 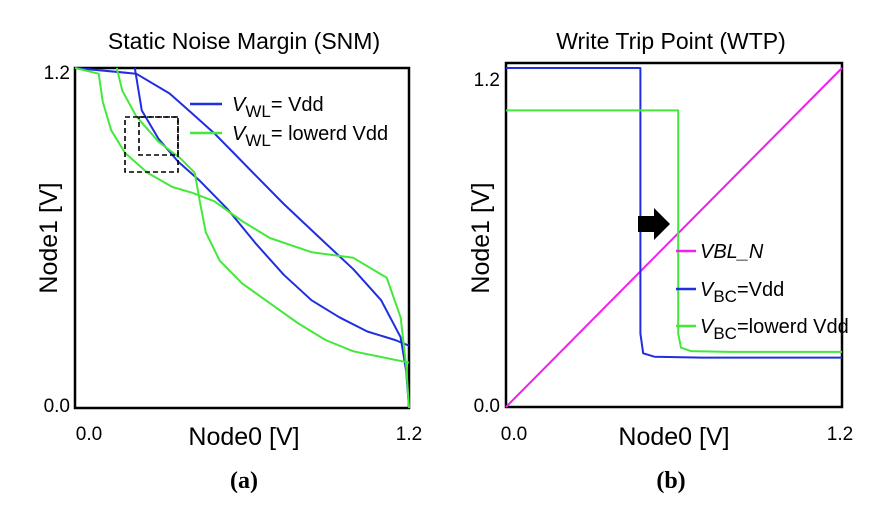 I want to click on shift-arrow, so click(x=654, y=224).